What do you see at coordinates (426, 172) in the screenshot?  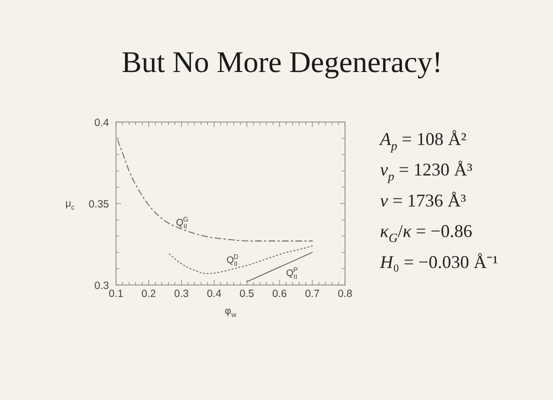 I see `text: v$_{p}$ = 1230 Å³` at bounding box center [426, 172].